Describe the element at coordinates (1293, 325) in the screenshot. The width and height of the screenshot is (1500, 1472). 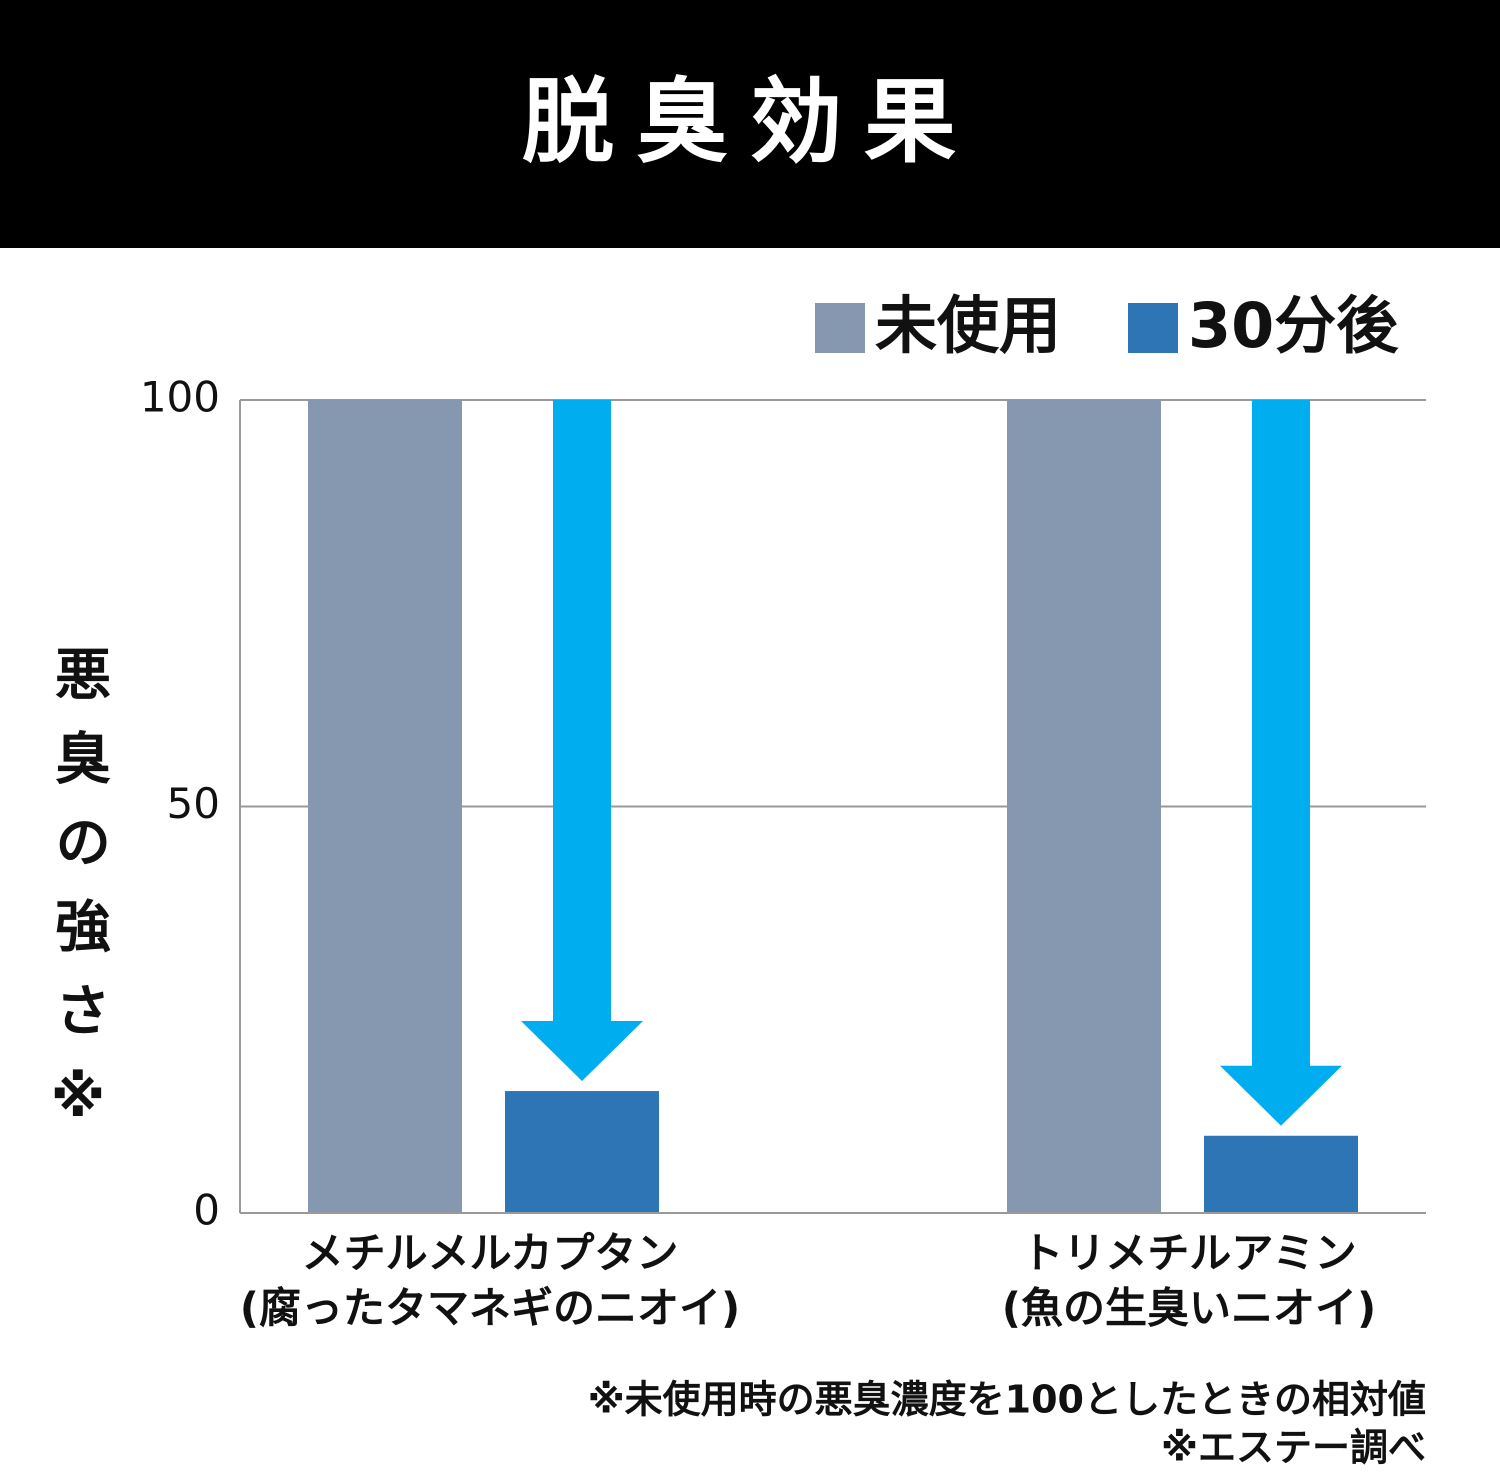
I see `legend-label: 30分後` at that location.